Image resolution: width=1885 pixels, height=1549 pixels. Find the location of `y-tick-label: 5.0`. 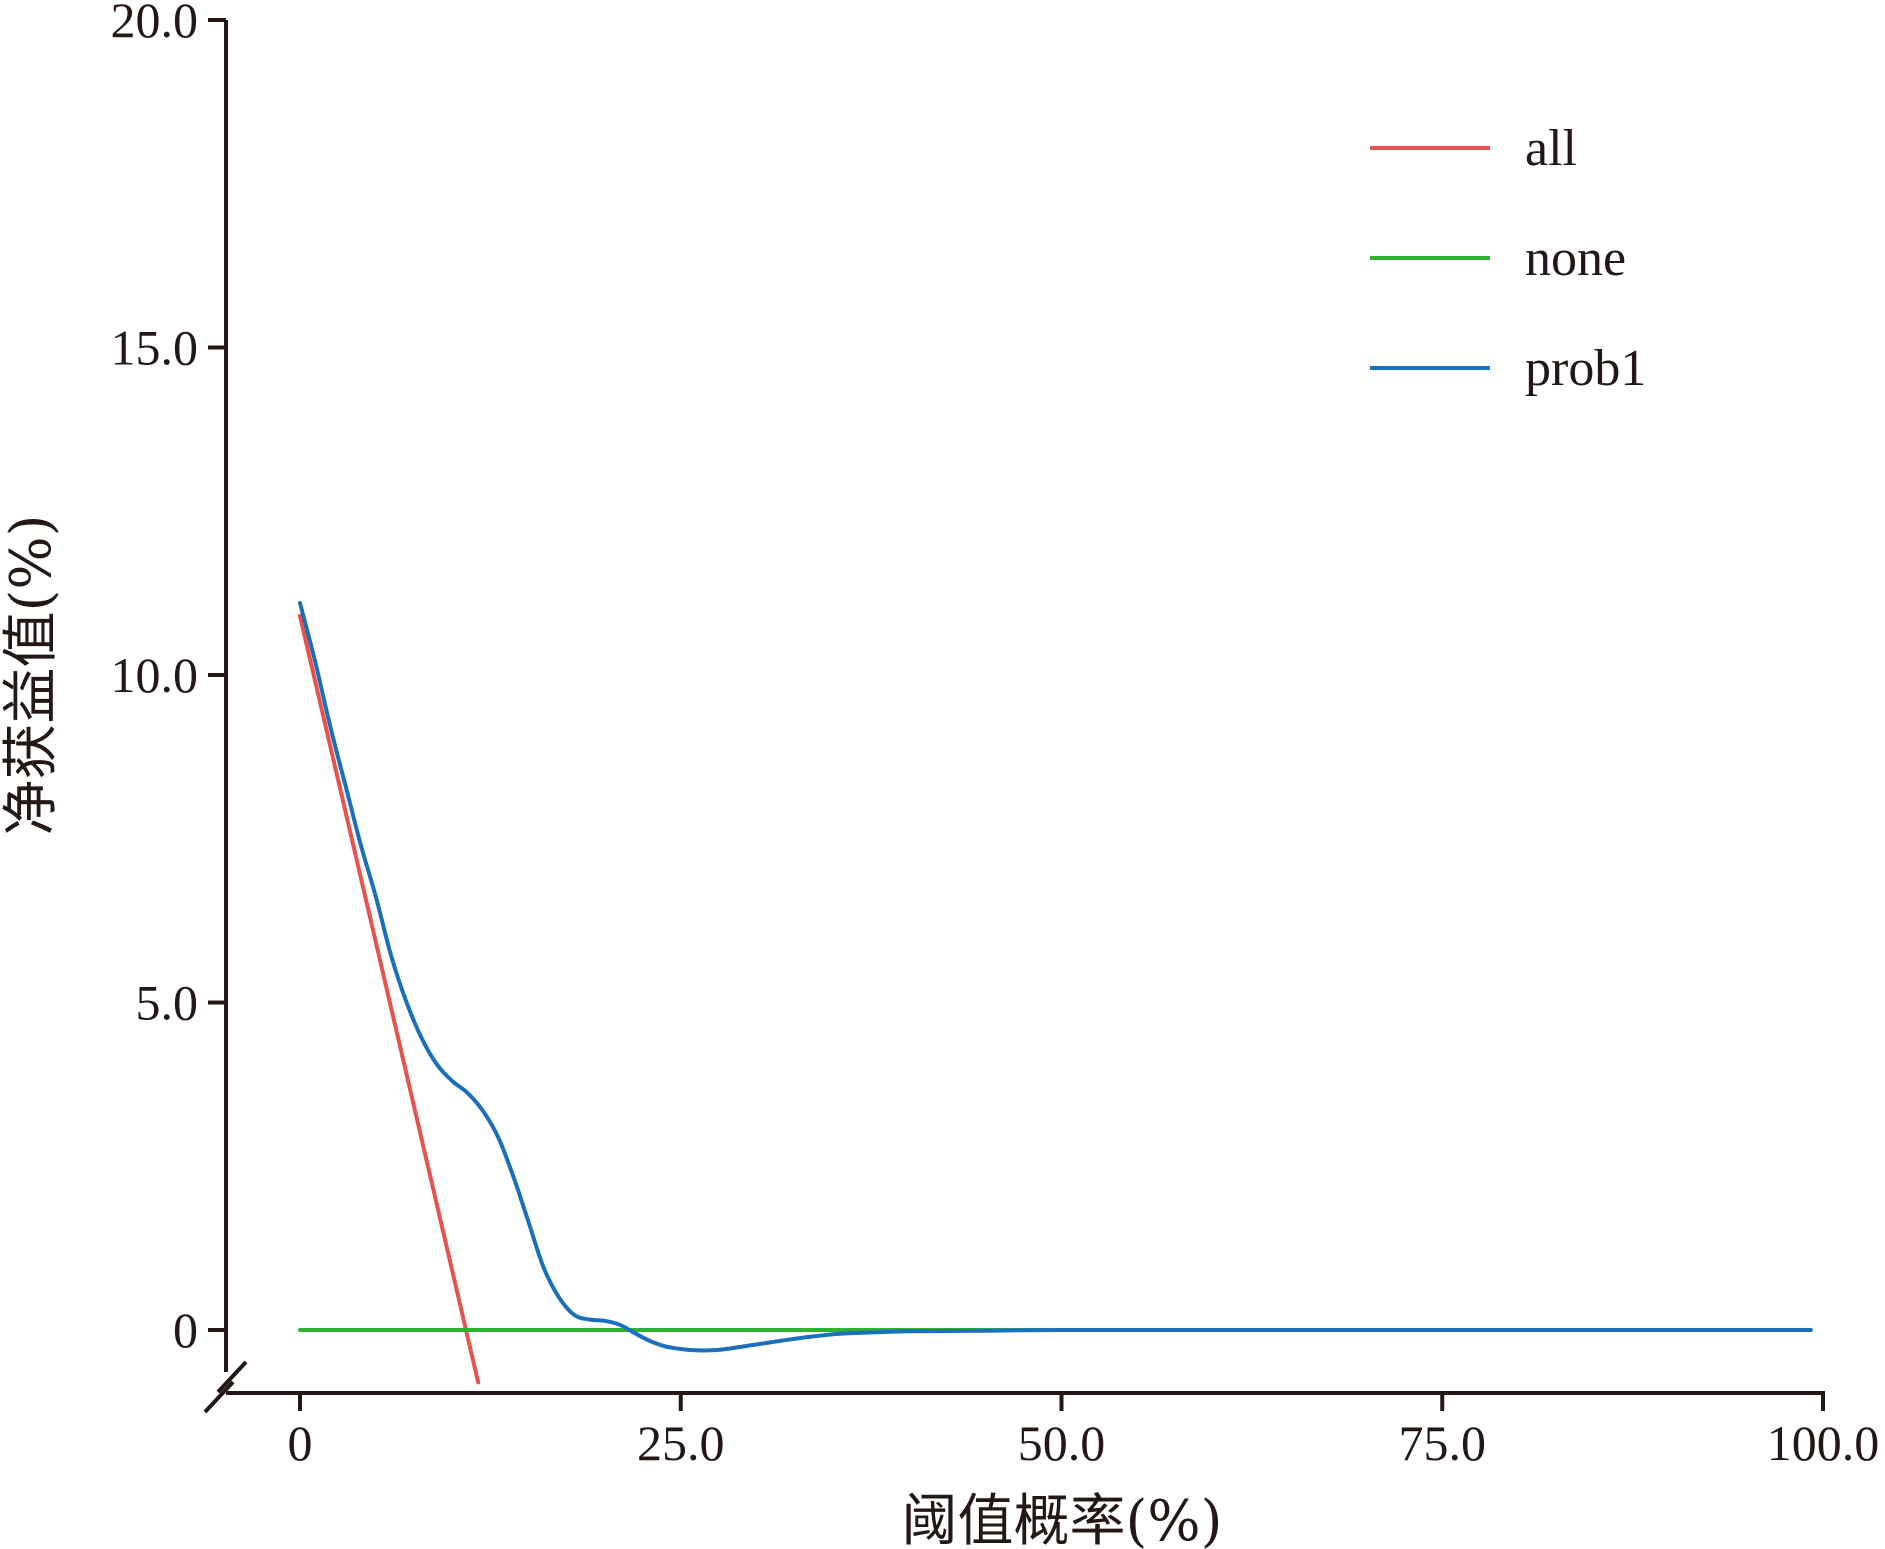

y-tick-label: 5.0 is located at coordinates (167, 1003).